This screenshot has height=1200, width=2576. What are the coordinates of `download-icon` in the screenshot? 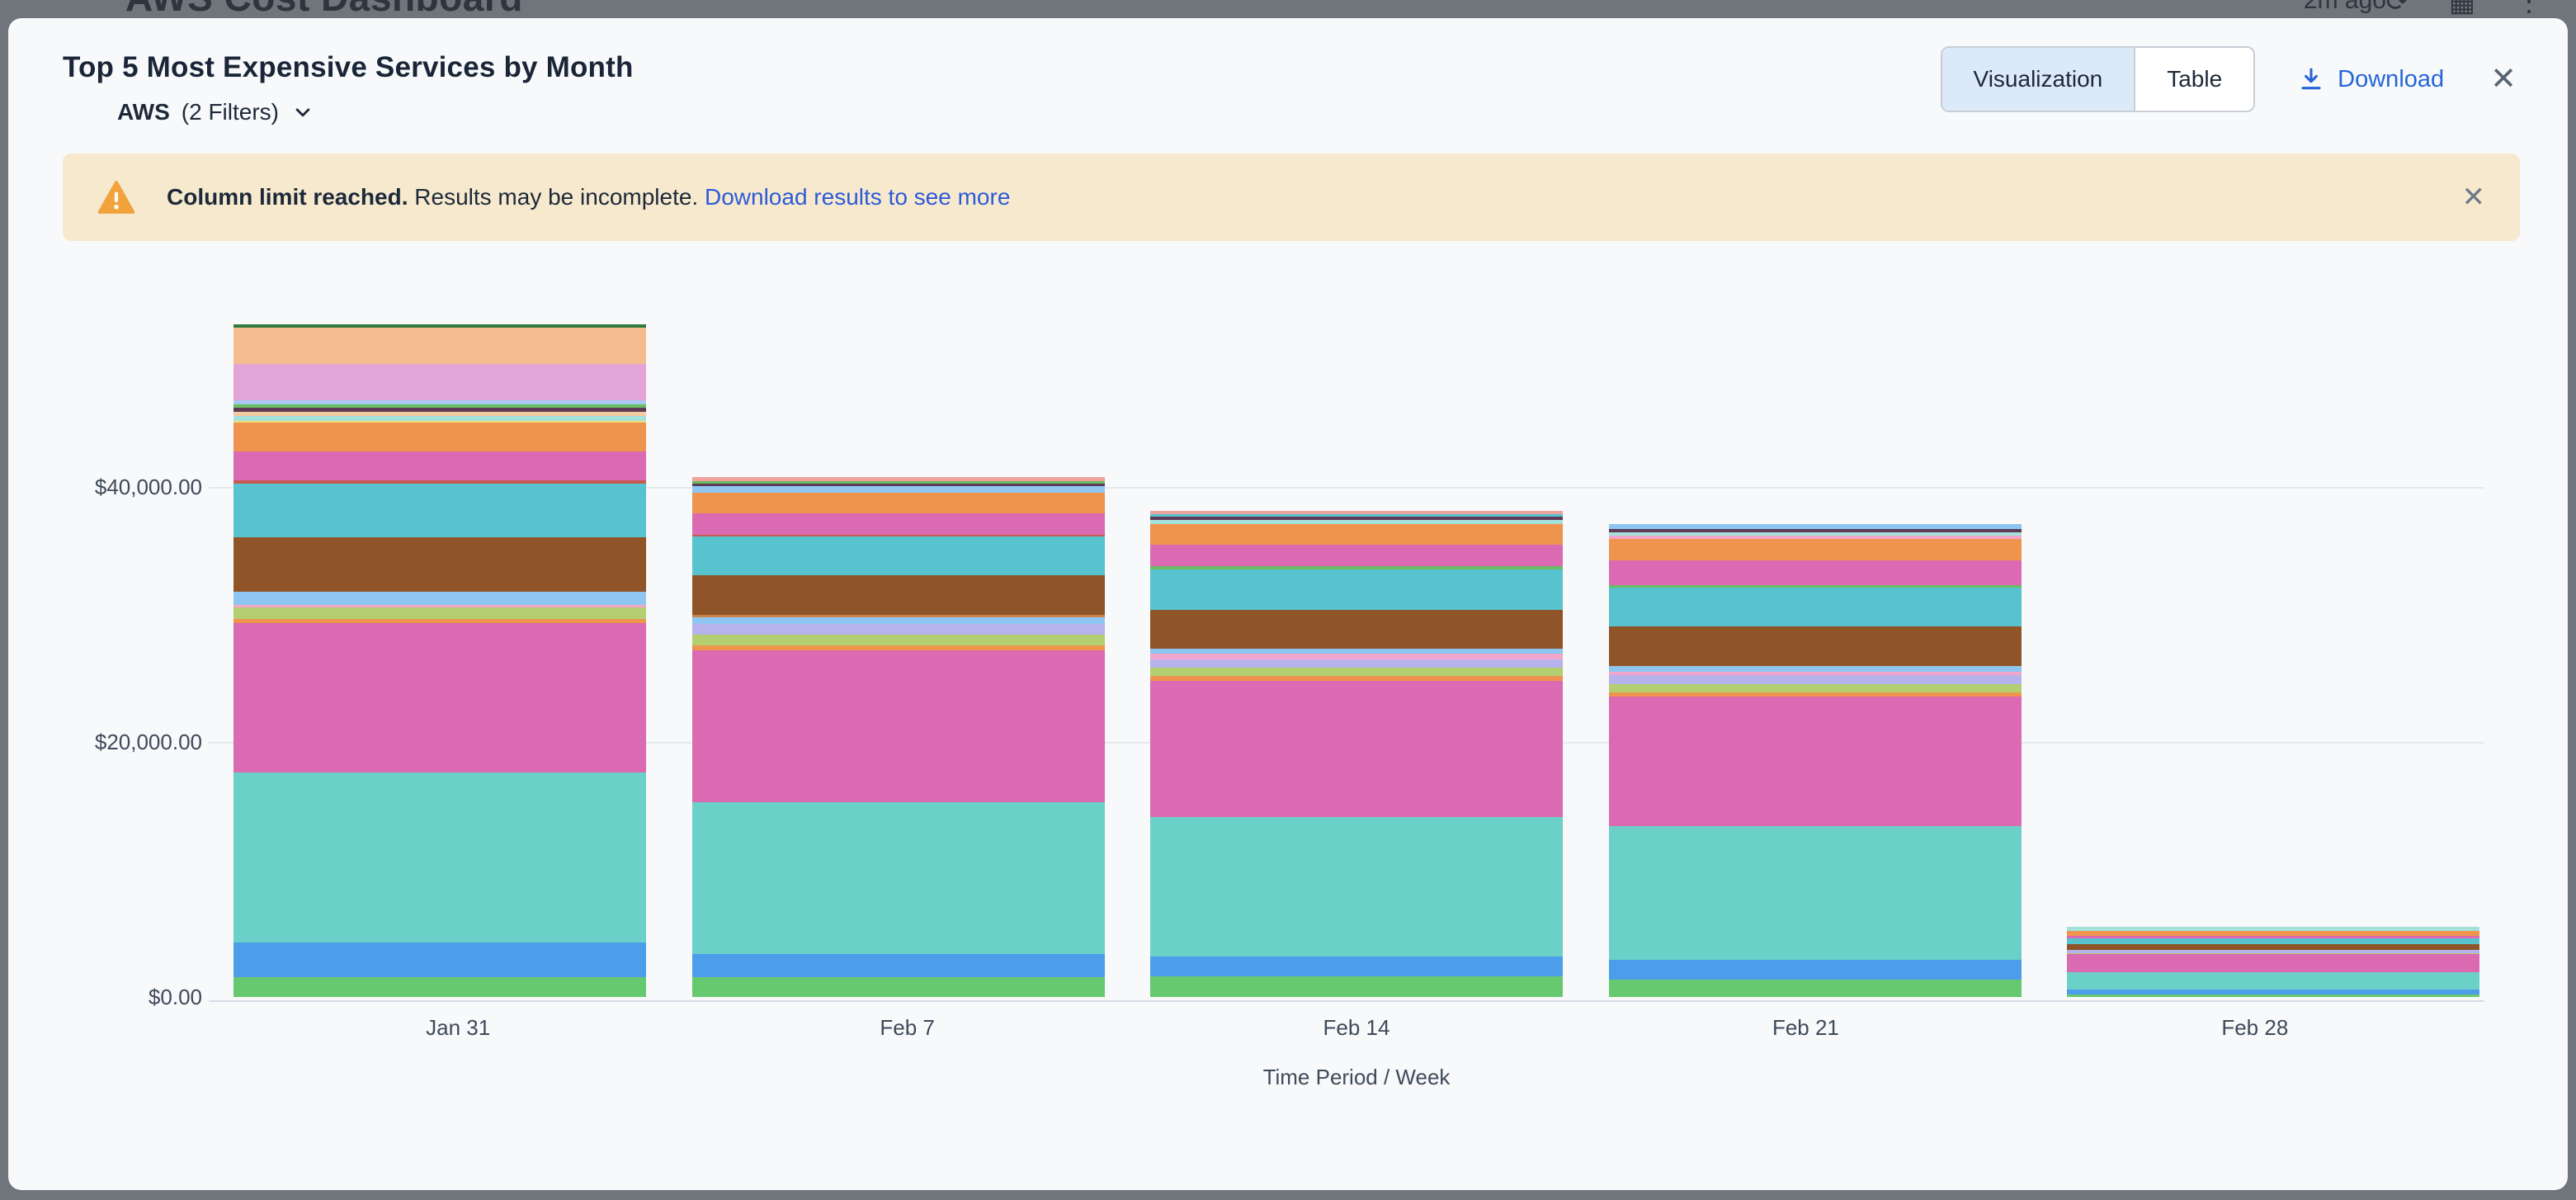 It's located at (2311, 79).